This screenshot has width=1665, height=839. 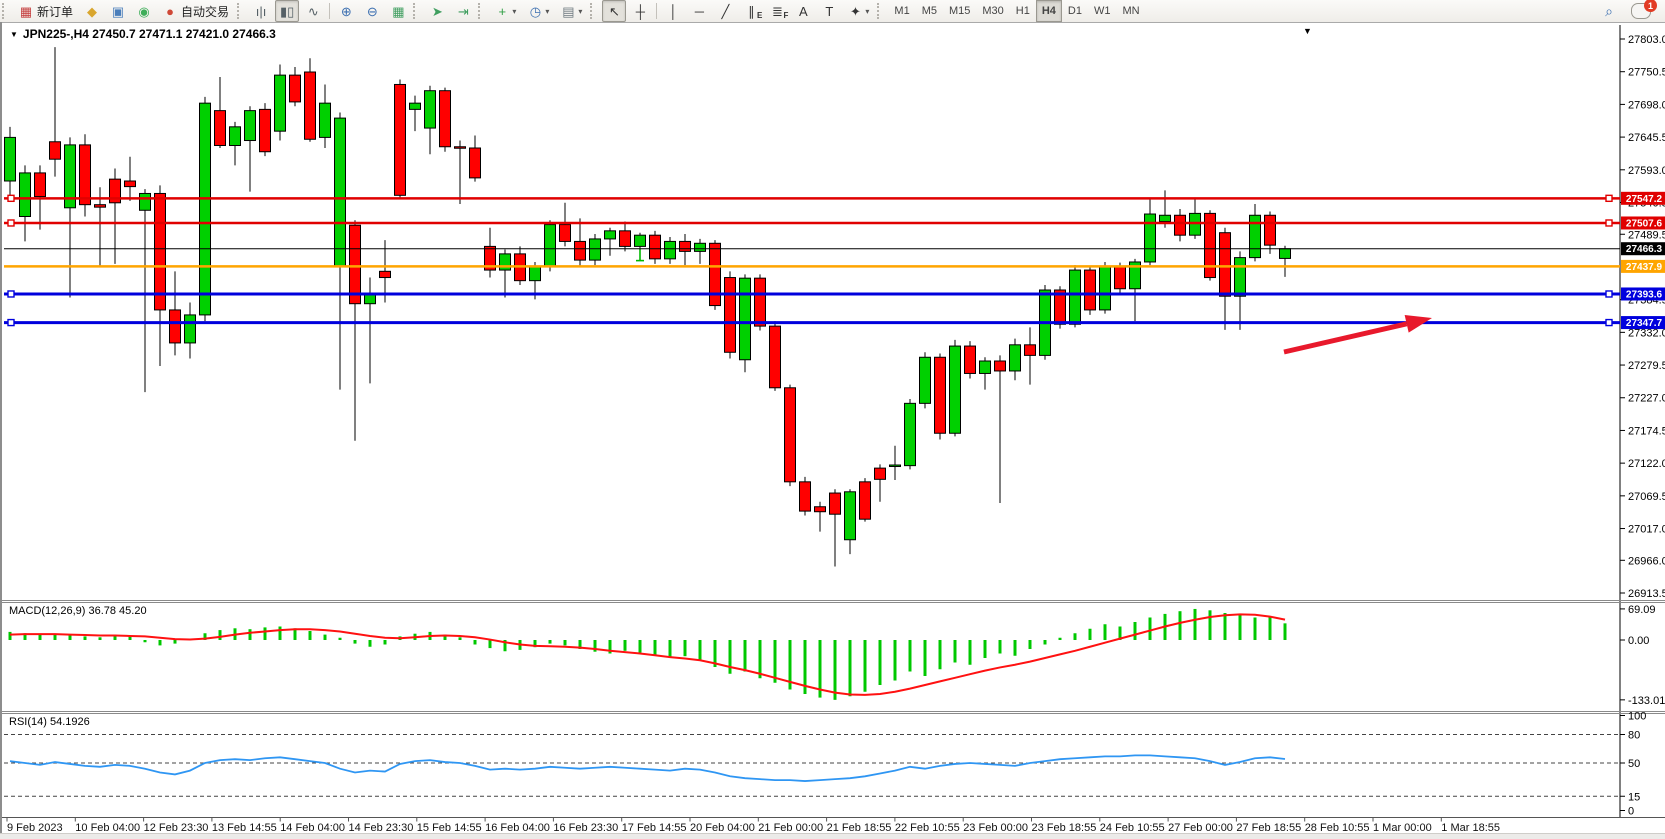 I want to click on shapes-button: ✦ ▾, so click(x=858, y=11).